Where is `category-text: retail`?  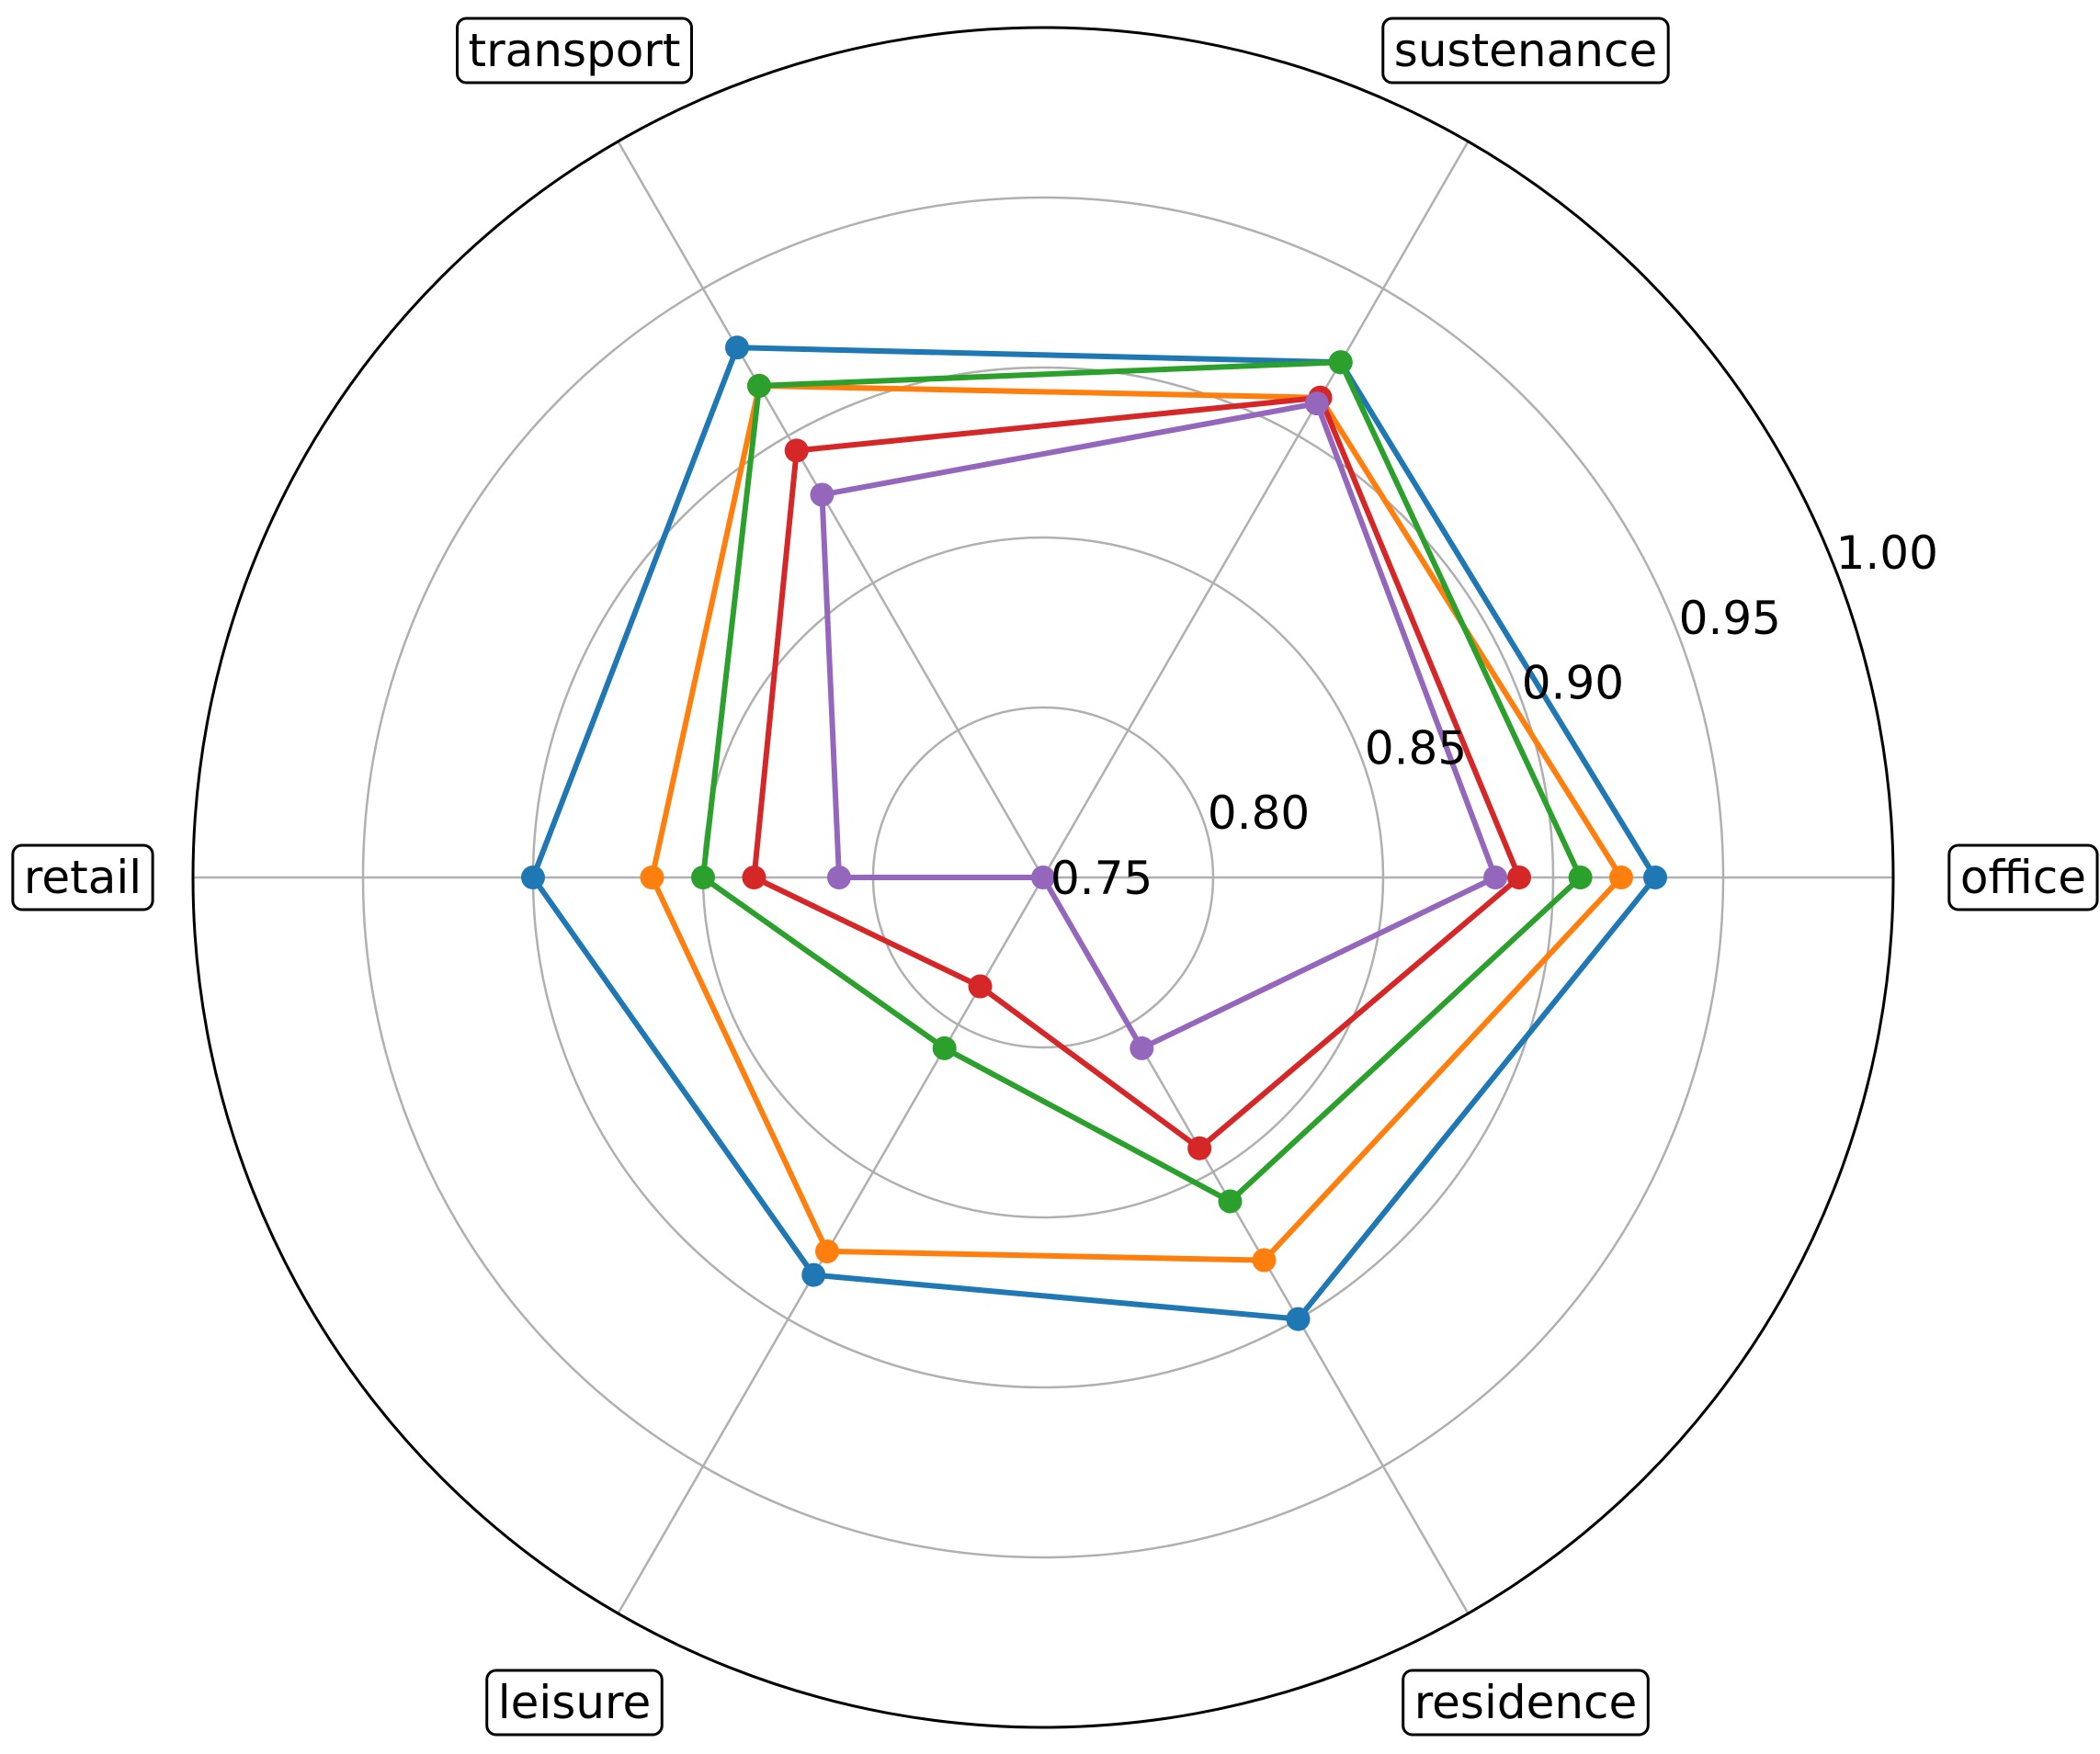
category-text: retail is located at coordinates (83, 877).